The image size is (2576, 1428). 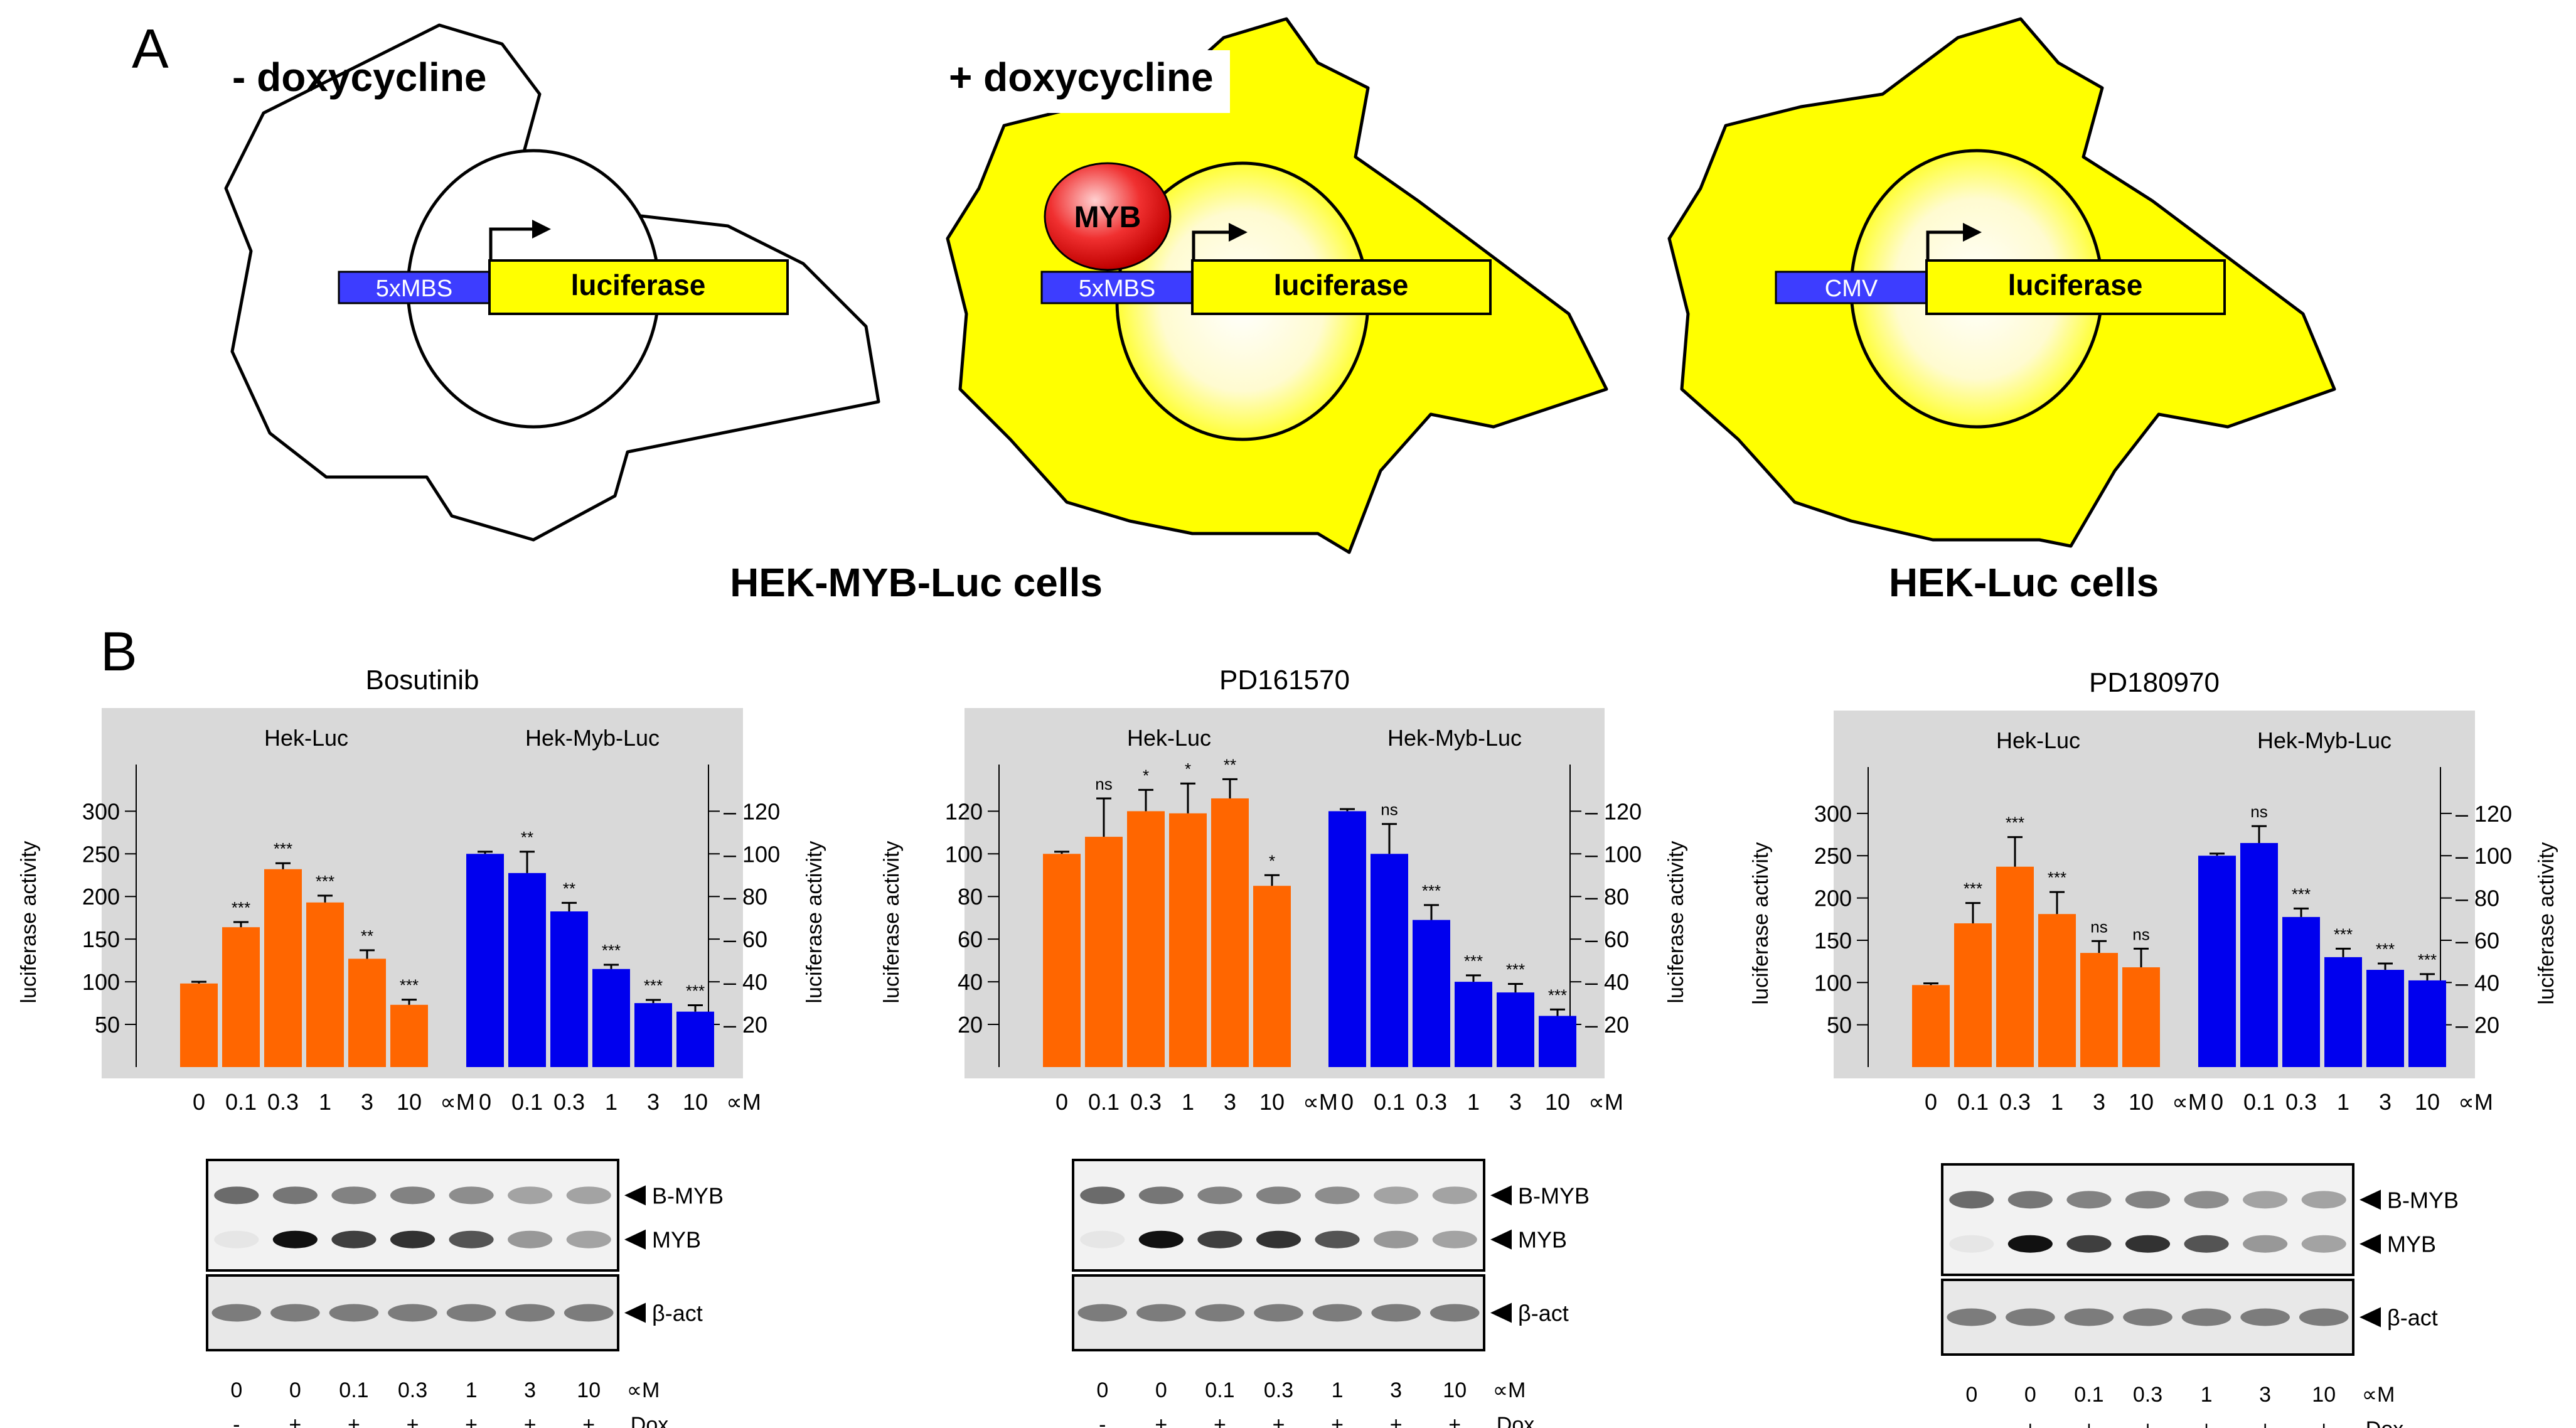 I want to click on caption-hek-myb-luc: HEK-MYB-Luc cells, so click(x=917, y=582).